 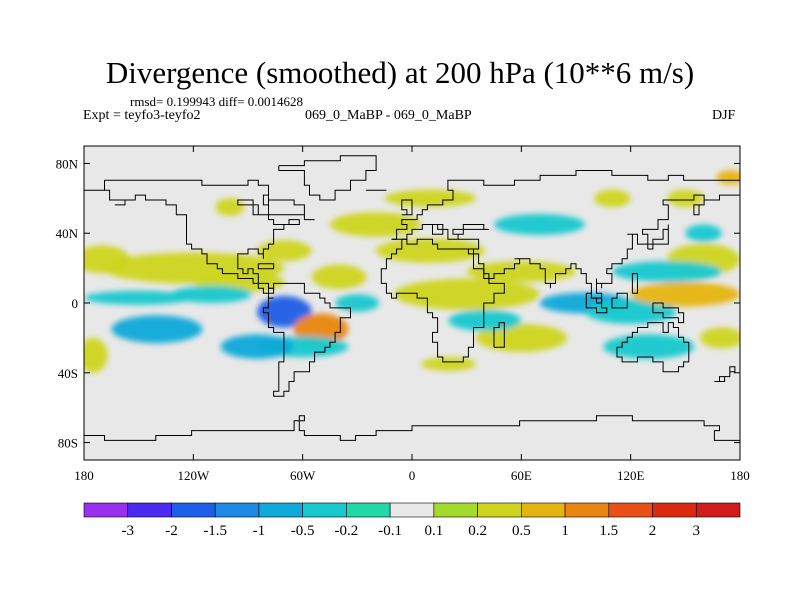 What do you see at coordinates (347, 531) in the screenshot?
I see `colorbar-label-5: -0.2` at bounding box center [347, 531].